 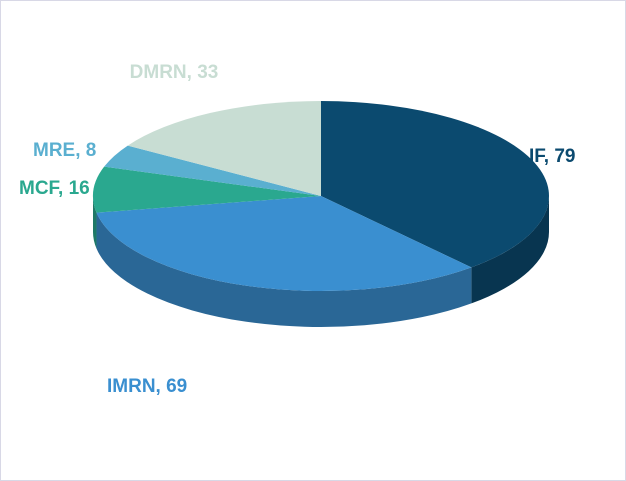 What do you see at coordinates (552, 156) in the screenshot?
I see `data-label: IF, 79` at bounding box center [552, 156].